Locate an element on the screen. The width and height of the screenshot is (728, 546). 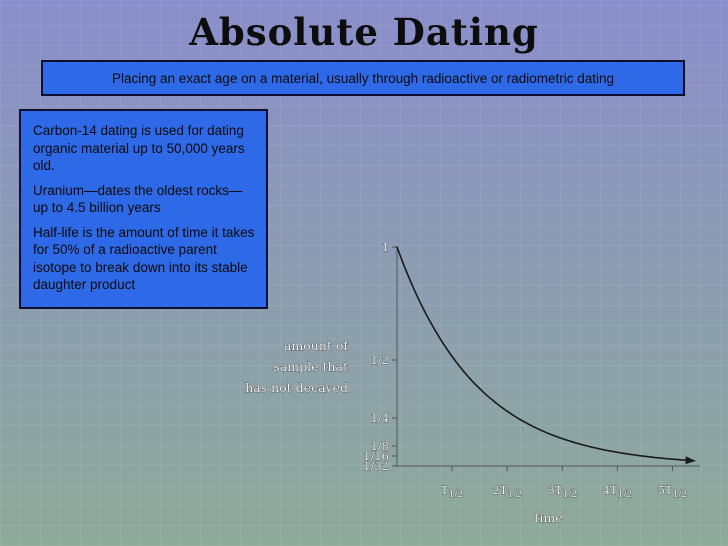
x-tick-label: 2T1/2 is located at coordinates (506, 491).